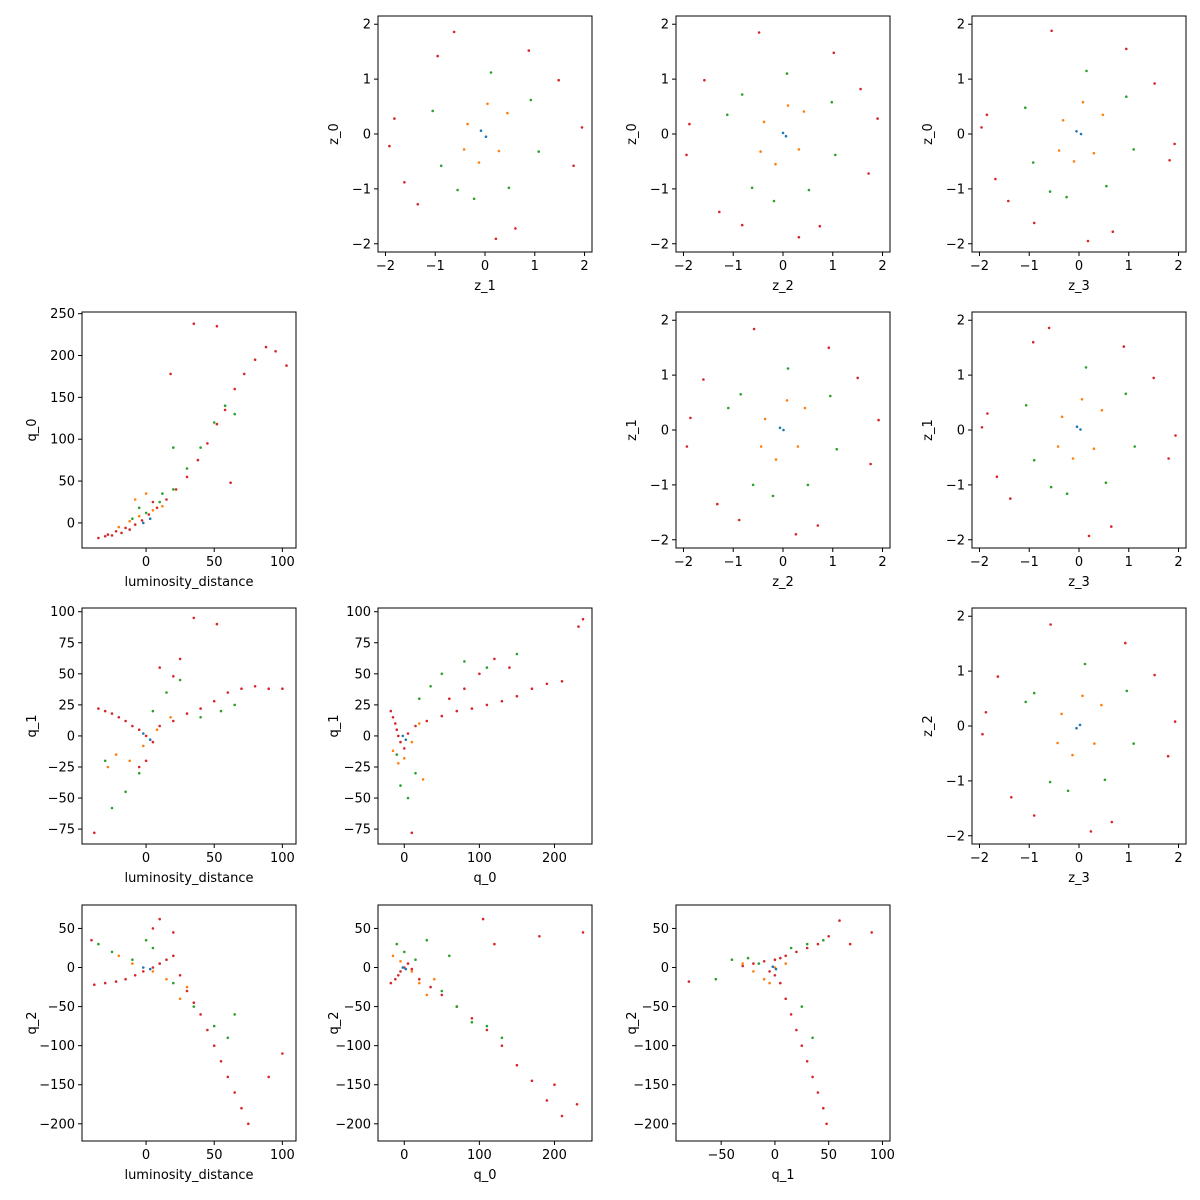 This screenshot has height=1200, width=1200. What do you see at coordinates (485, 286) in the screenshot?
I see `x-axis-label: z_1` at bounding box center [485, 286].